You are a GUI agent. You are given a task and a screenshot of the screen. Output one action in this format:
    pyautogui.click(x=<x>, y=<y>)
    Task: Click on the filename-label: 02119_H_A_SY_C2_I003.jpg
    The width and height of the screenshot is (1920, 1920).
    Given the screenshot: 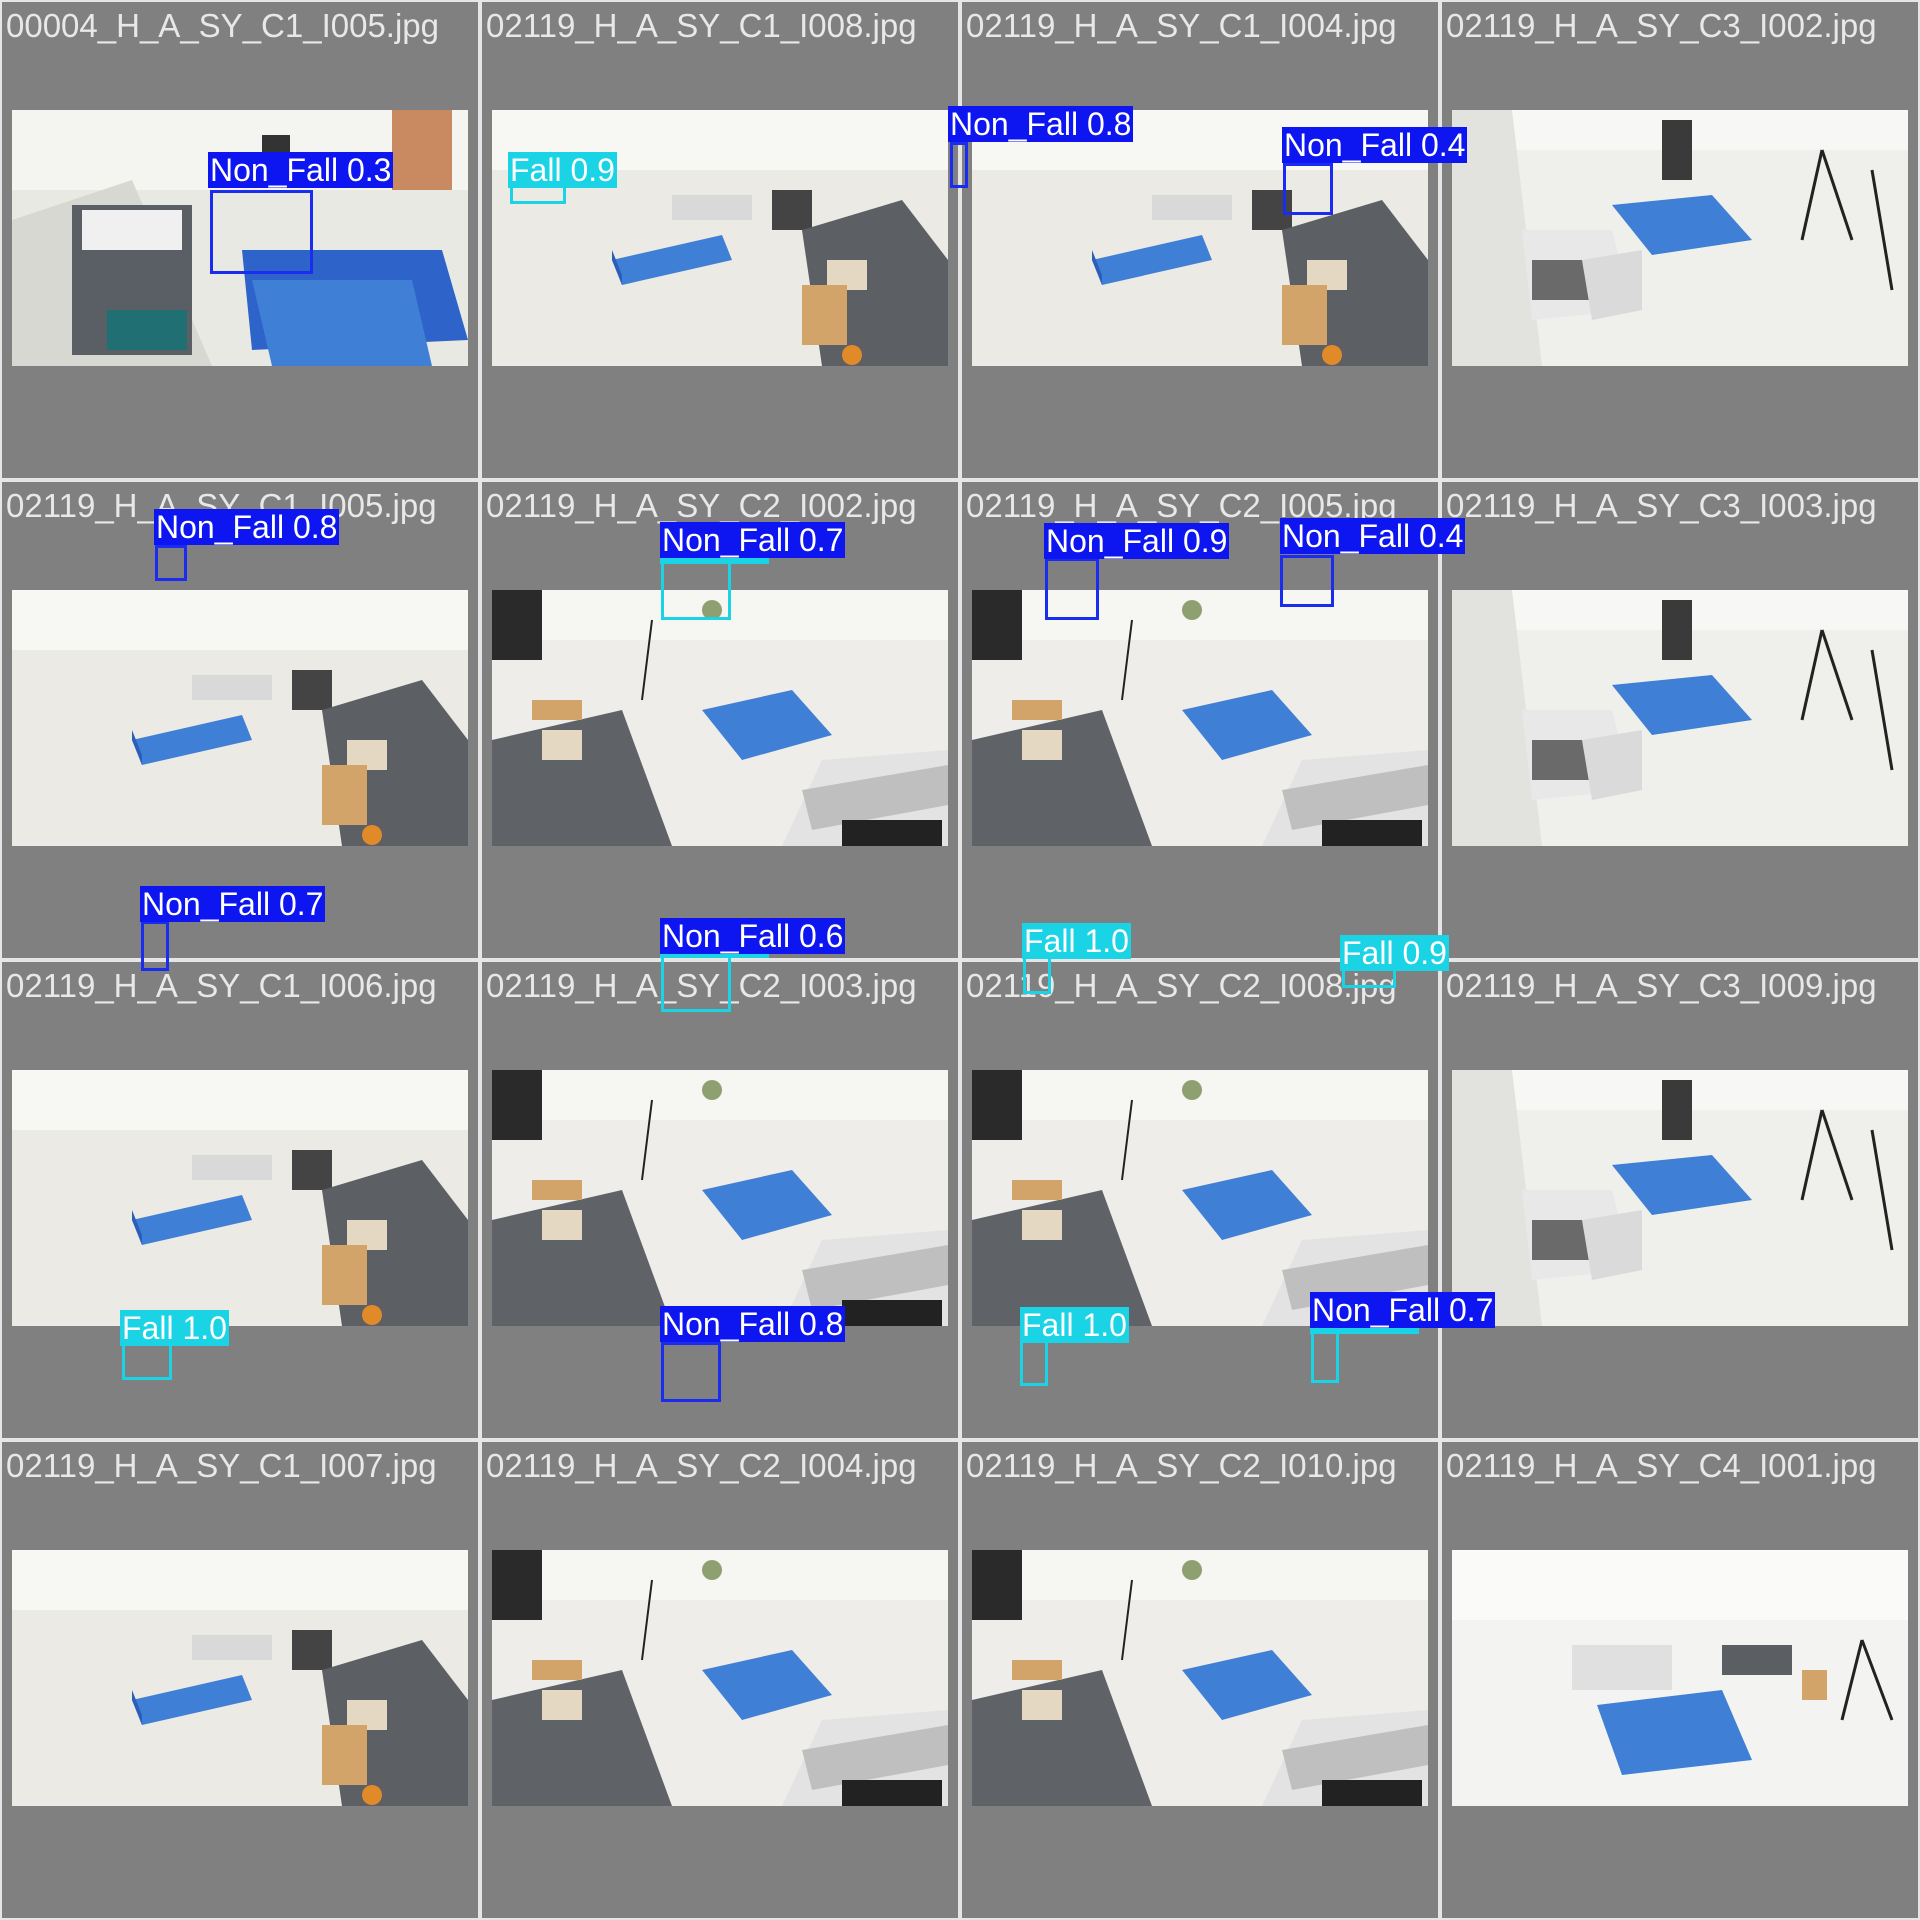 What is the action you would take?
    pyautogui.click(x=701, y=985)
    